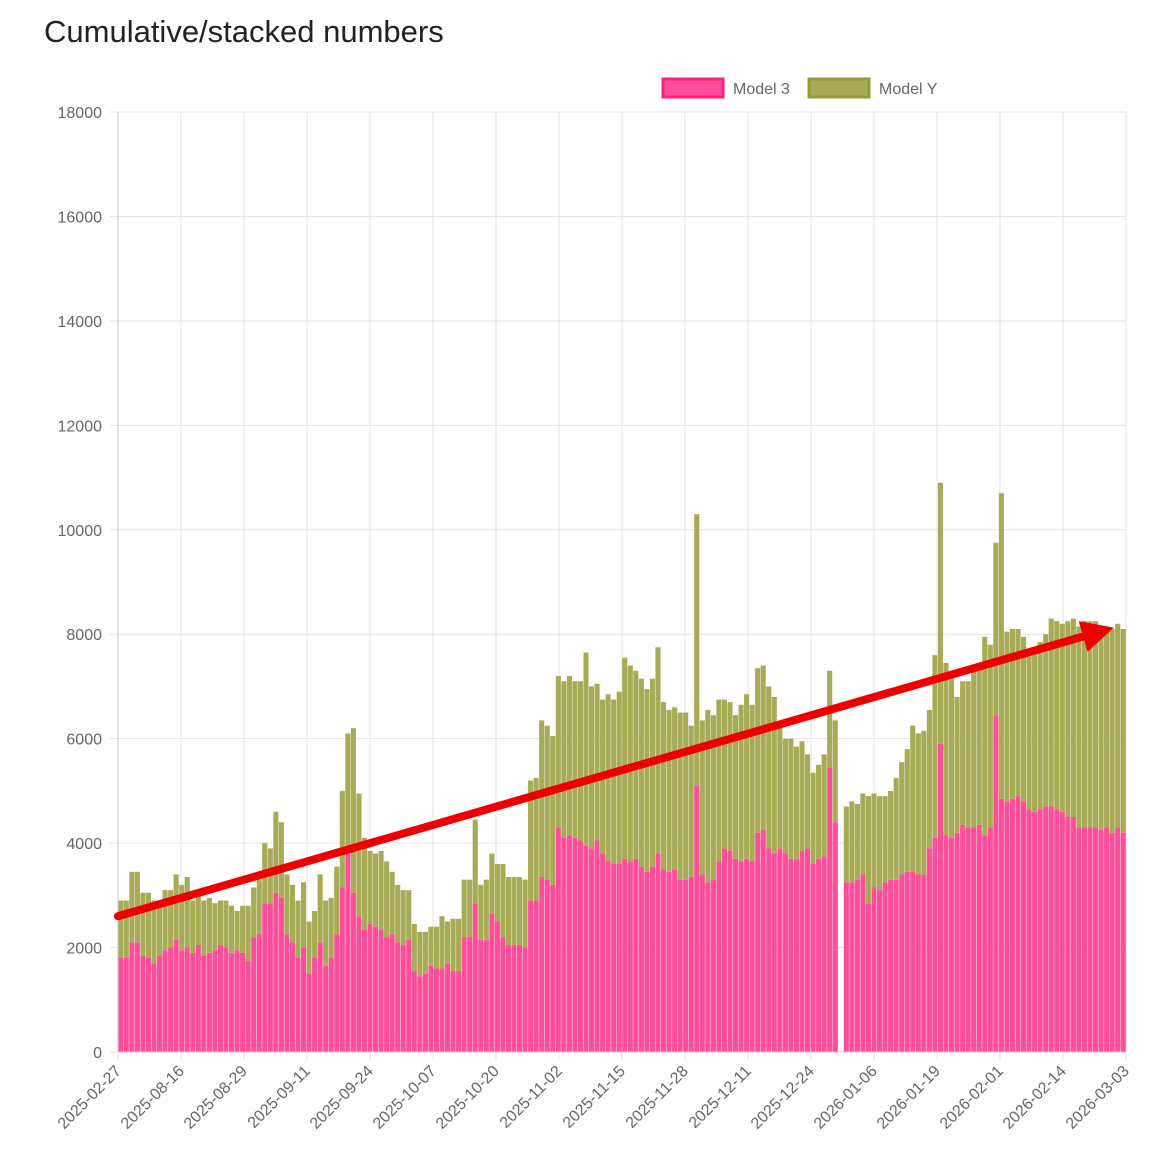  I want to click on legend-item-model-y: Model Y, so click(872, 88).